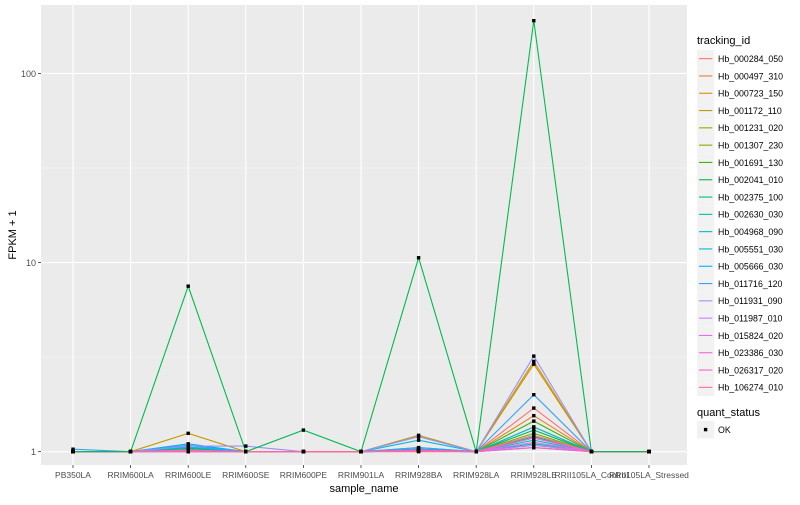  What do you see at coordinates (750, 353) in the screenshot?
I see `legend-label: Hb_023386_030` at bounding box center [750, 353].